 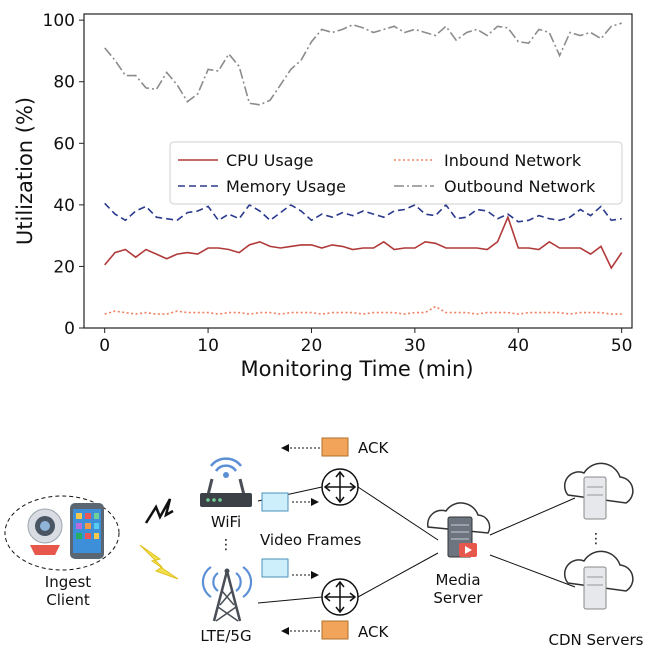 What do you see at coordinates (458, 598) in the screenshot?
I see `media-server-label-line2: Server` at bounding box center [458, 598].